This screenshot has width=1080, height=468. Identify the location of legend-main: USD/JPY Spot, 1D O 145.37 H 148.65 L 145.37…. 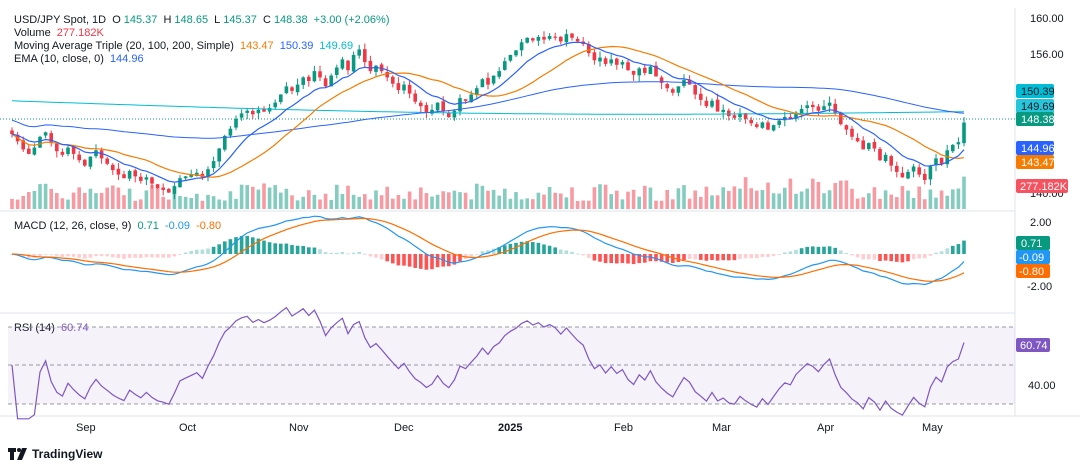
(203, 40).